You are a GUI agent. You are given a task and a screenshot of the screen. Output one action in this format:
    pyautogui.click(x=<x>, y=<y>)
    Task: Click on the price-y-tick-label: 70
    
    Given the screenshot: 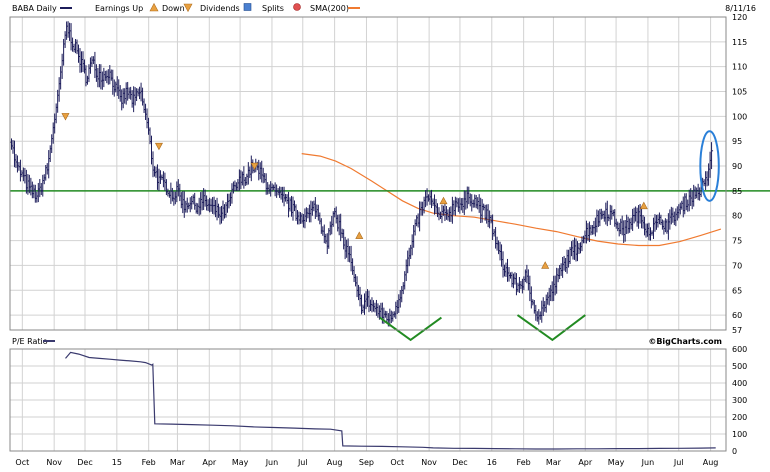 What is the action you would take?
    pyautogui.click(x=737, y=265)
    